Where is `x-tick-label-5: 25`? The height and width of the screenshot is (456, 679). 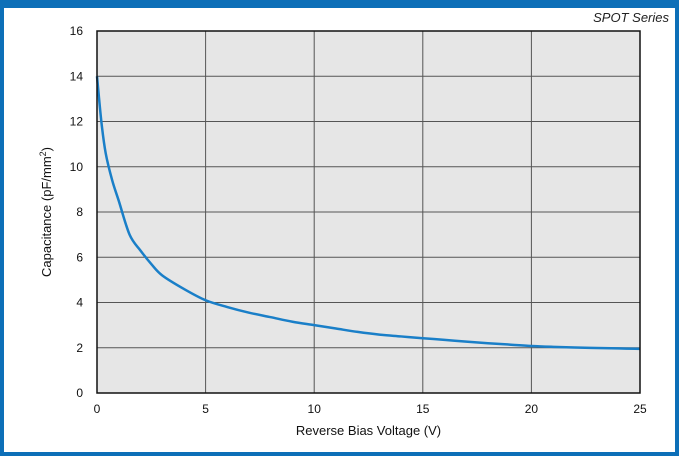
x-tick-label-5: 25 is located at coordinates (640, 409).